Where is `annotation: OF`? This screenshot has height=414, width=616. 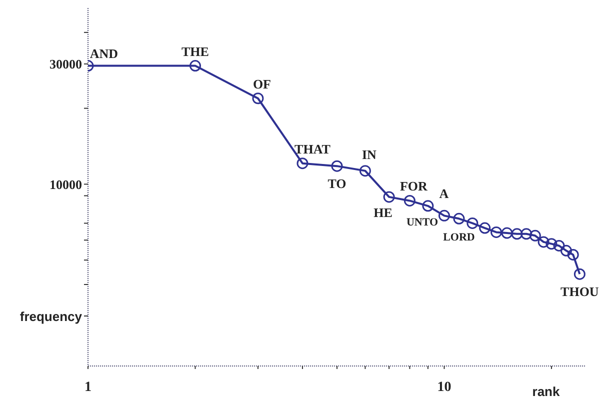
annotation: OF is located at coordinates (262, 84).